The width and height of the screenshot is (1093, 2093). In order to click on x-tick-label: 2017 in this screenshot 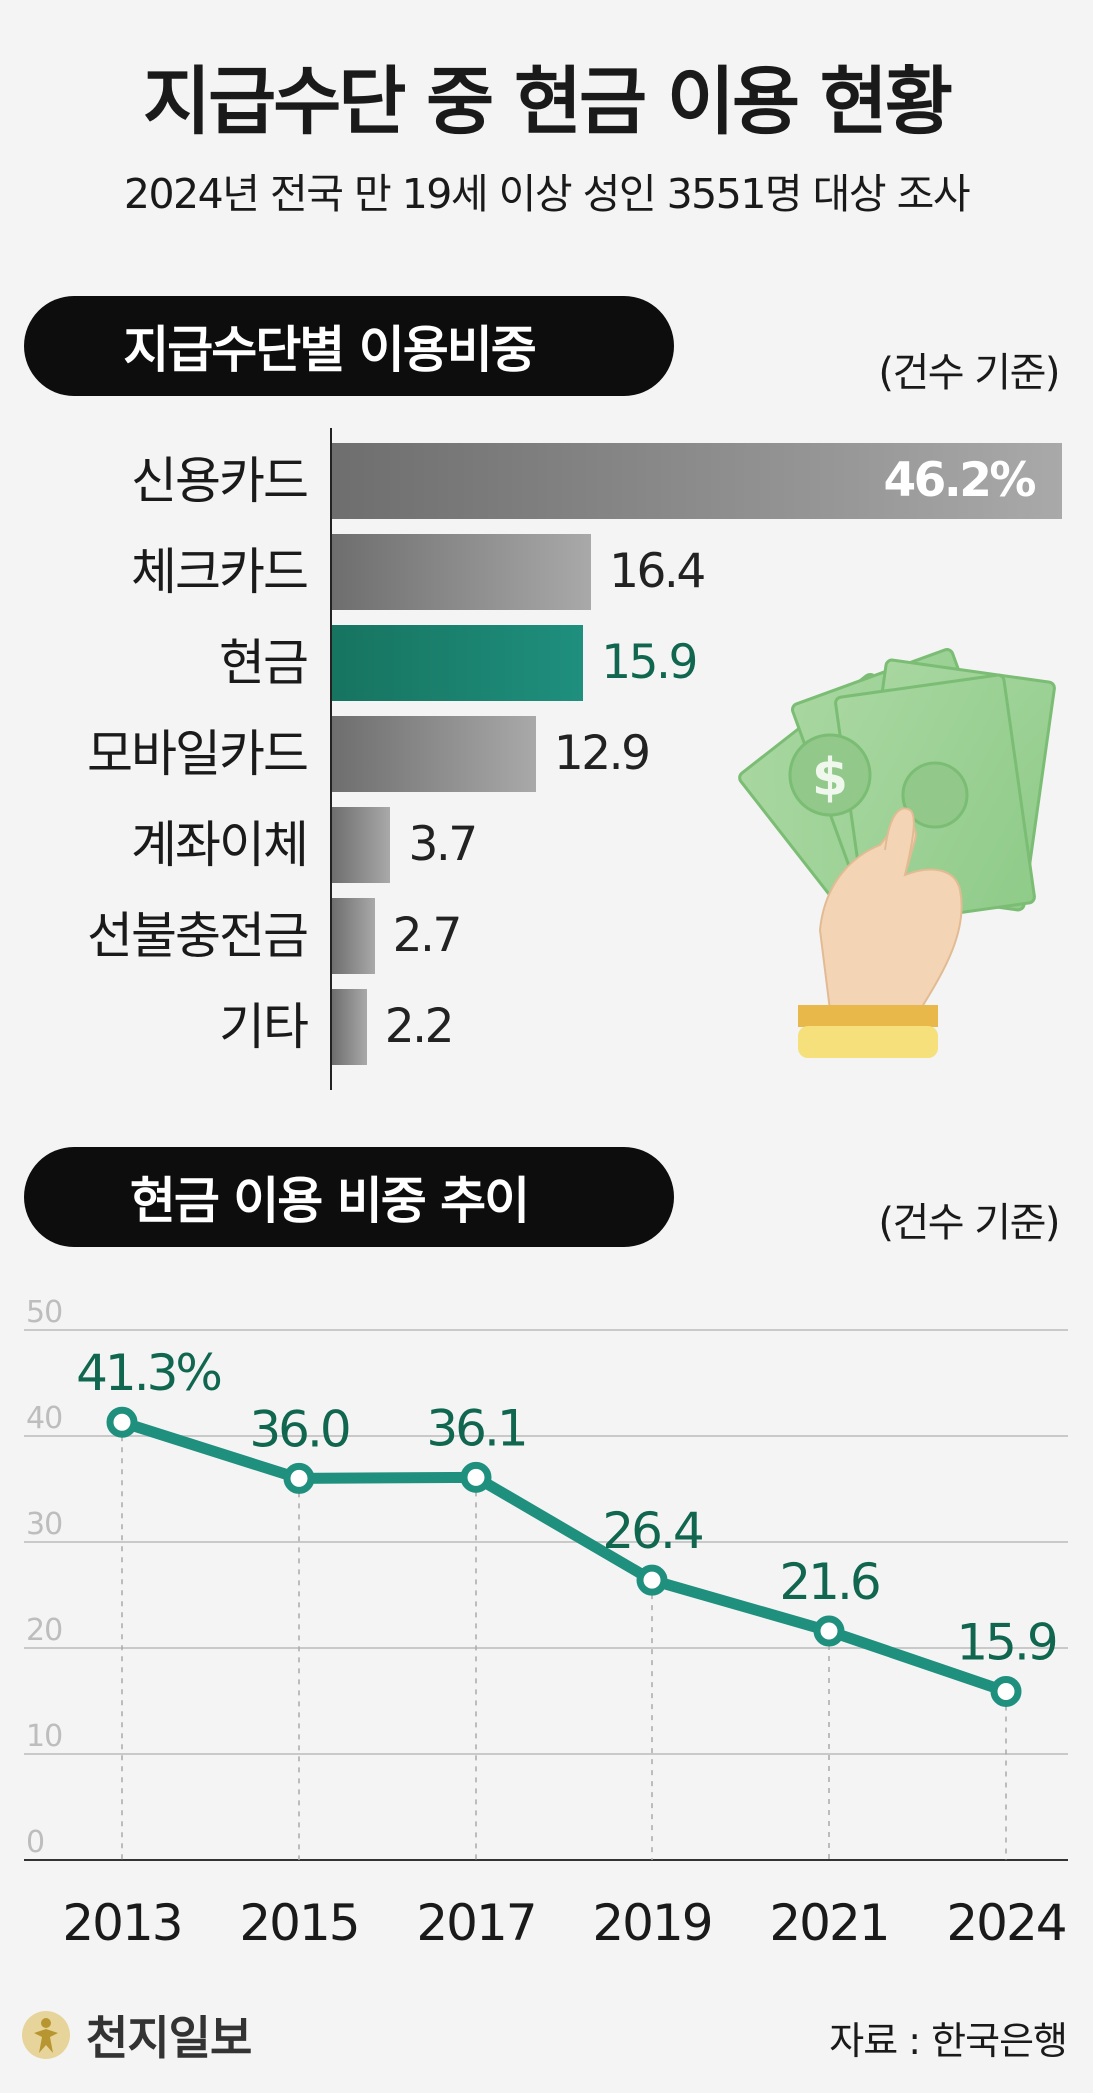, I will do `click(475, 1923)`.